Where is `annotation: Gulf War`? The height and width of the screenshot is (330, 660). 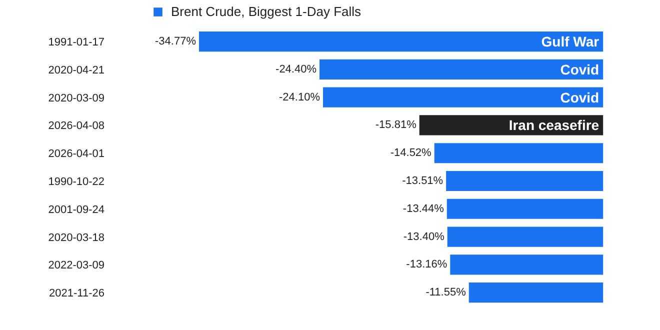
annotation: Gulf War is located at coordinates (570, 42).